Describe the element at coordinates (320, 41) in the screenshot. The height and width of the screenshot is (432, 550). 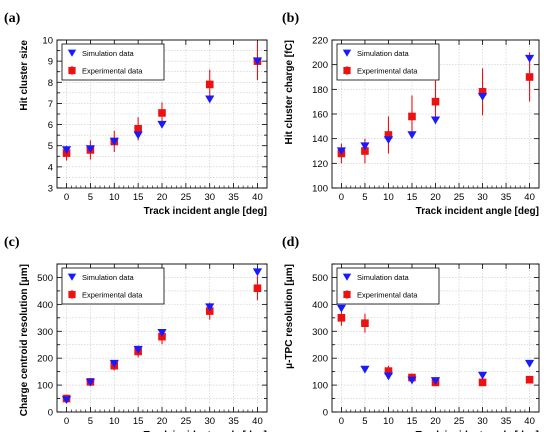
I see `y-tick-label: 220` at that location.